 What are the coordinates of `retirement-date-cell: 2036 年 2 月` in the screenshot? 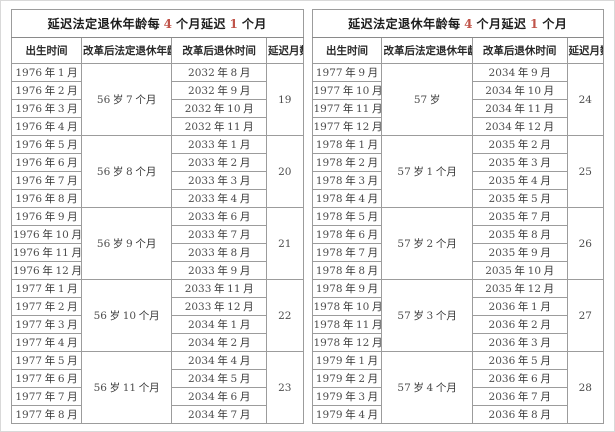 It's located at (519, 324).